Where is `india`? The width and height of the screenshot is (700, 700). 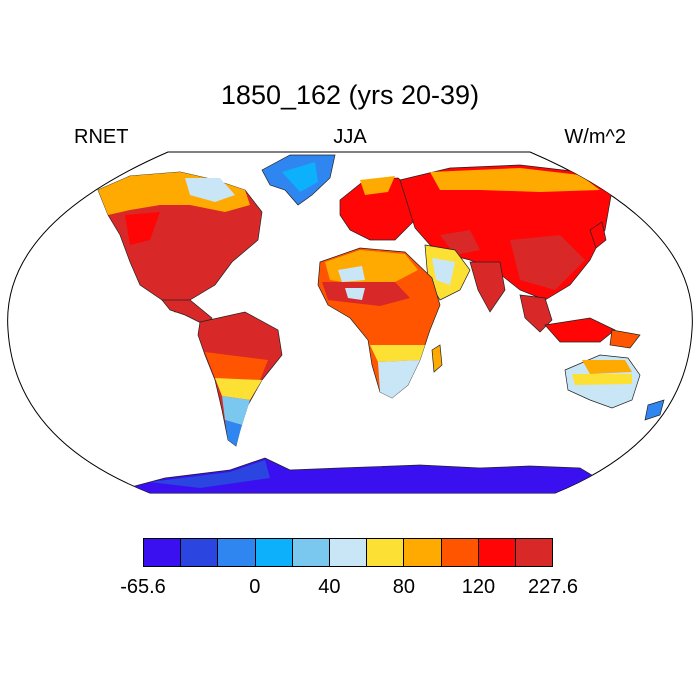
india is located at coordinates (487, 287).